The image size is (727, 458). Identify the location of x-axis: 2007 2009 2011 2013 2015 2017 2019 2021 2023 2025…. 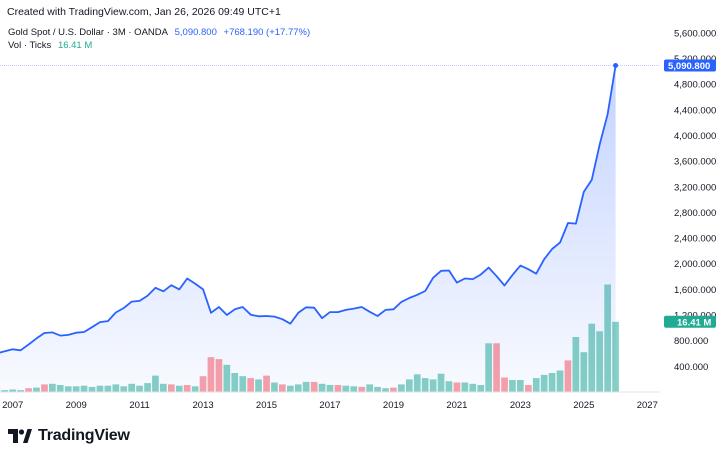
(330, 405).